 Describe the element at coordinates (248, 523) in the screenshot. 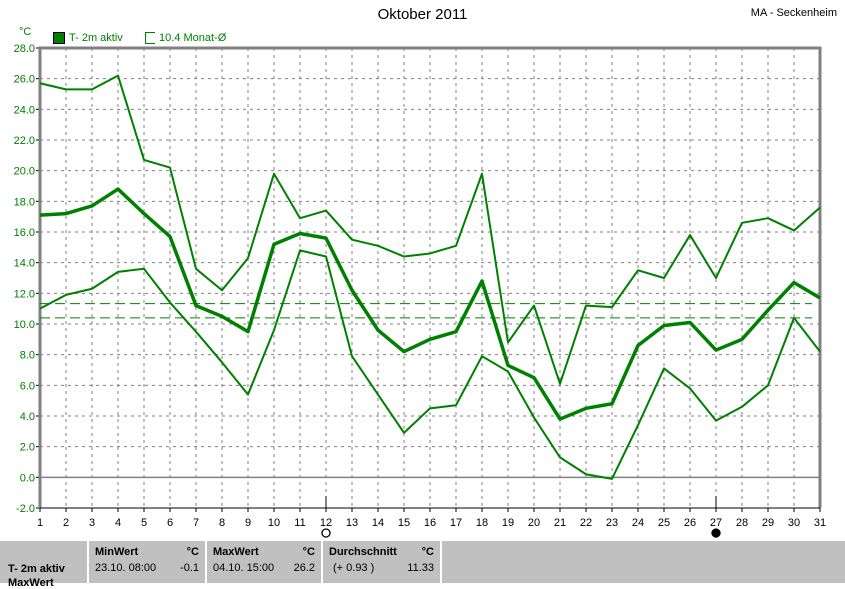

I see `x-tick-label: 9` at that location.